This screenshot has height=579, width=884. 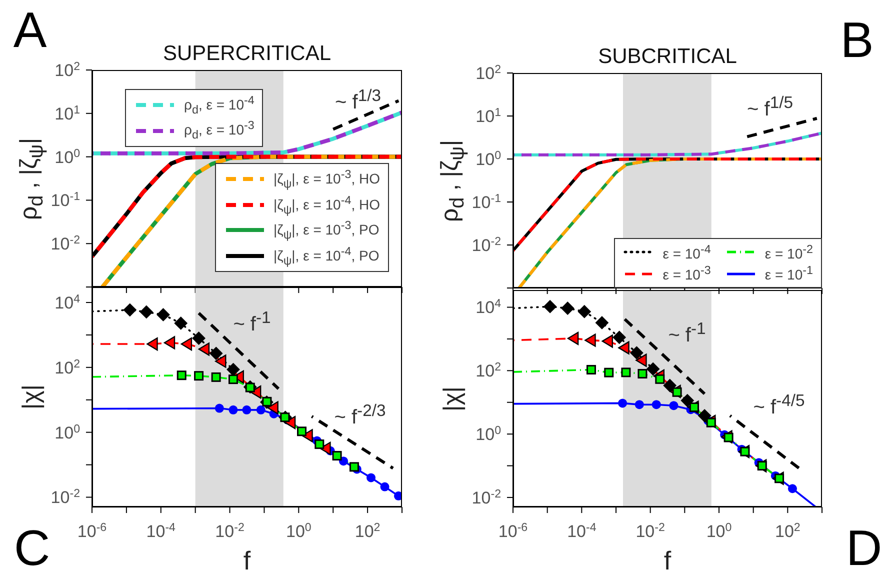 I want to click on chart-title: SUPERCRITICAL, so click(x=247, y=53).